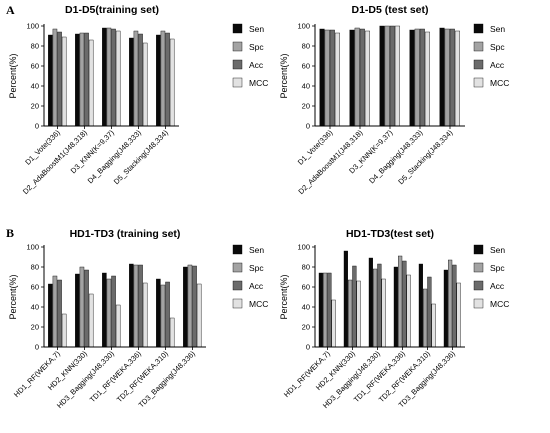 The width and height of the screenshot is (550, 433). I want to click on chart-title: HD1-TD3 (training set), so click(125, 234).